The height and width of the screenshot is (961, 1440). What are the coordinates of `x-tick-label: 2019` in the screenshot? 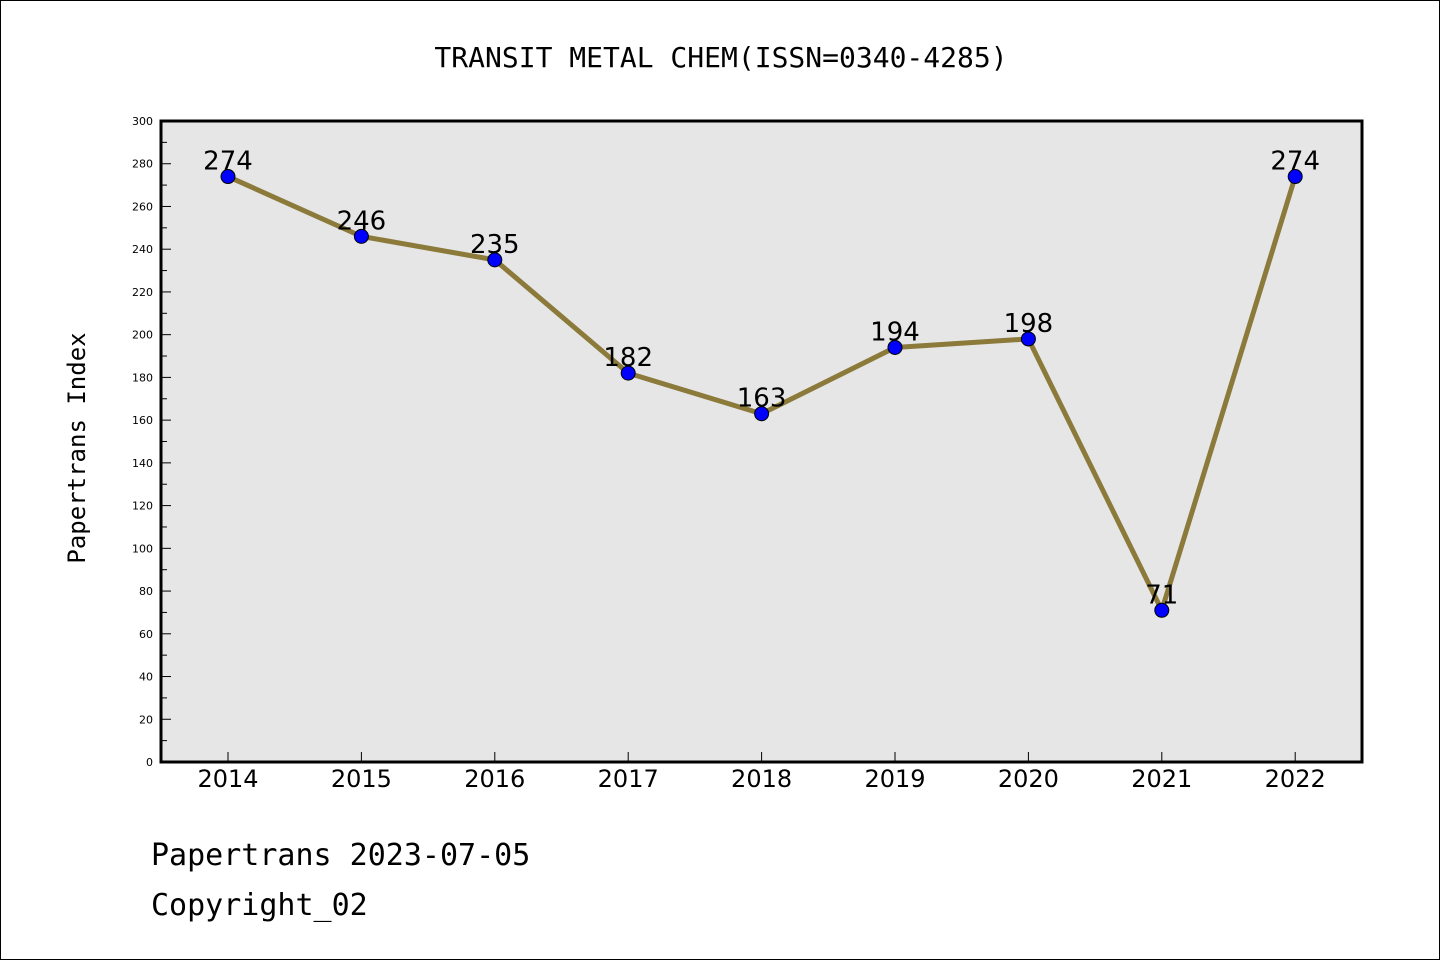 It's located at (894, 779).